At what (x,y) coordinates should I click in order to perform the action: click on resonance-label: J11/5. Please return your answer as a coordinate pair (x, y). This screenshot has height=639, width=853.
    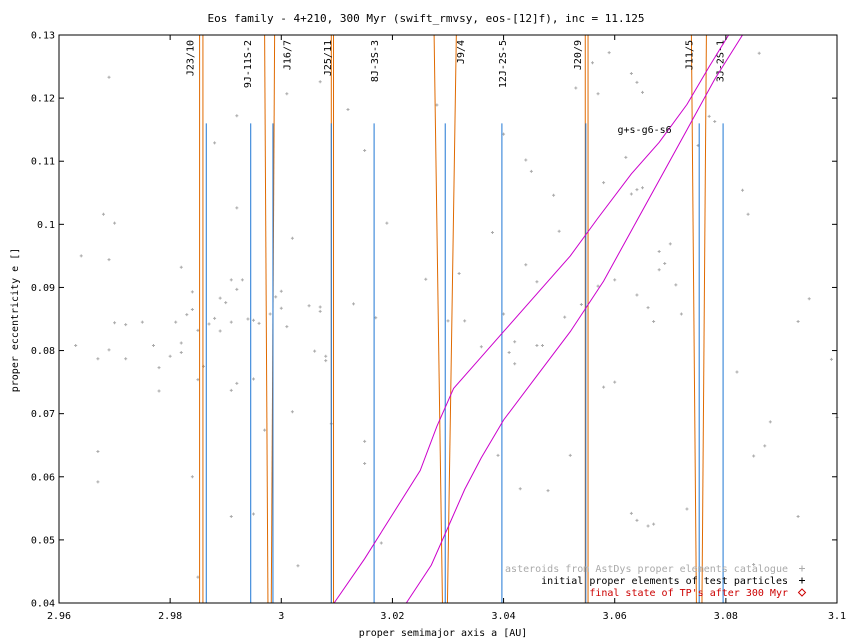
    Looking at the image, I should click on (690, 55).